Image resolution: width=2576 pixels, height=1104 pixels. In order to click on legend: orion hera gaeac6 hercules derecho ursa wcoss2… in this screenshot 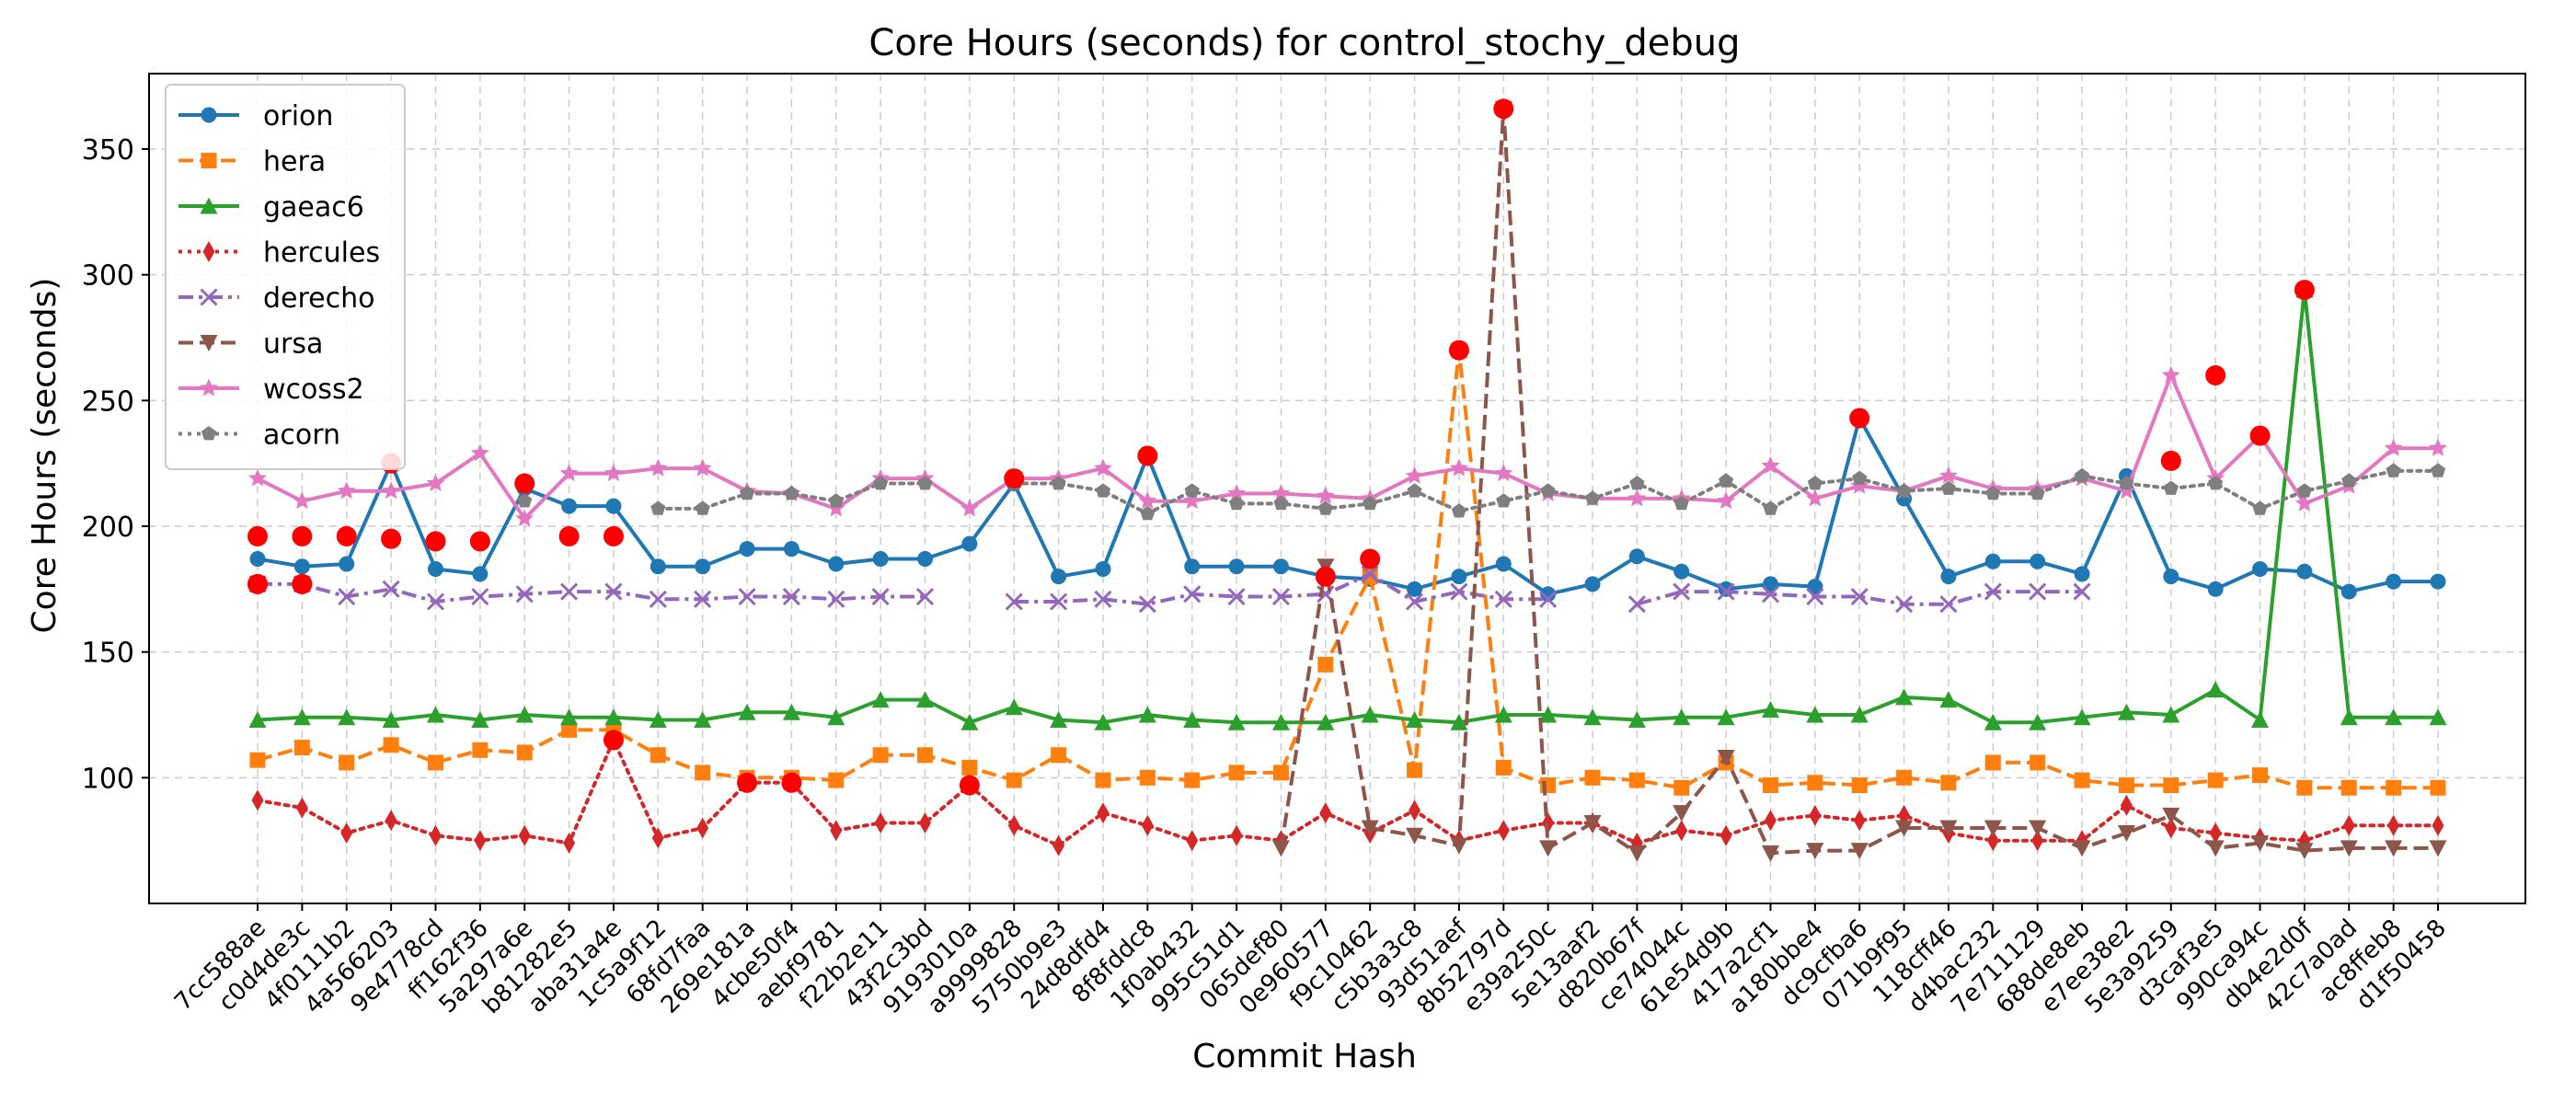, I will do `click(285, 277)`.